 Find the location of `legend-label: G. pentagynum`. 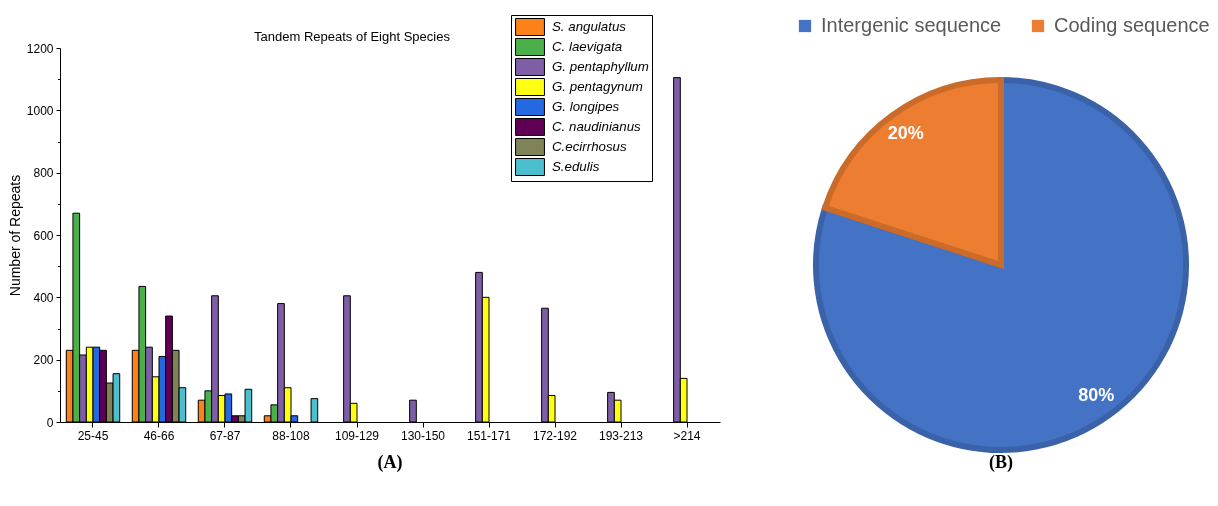

legend-label: G. pentagynum is located at coordinates (597, 86).